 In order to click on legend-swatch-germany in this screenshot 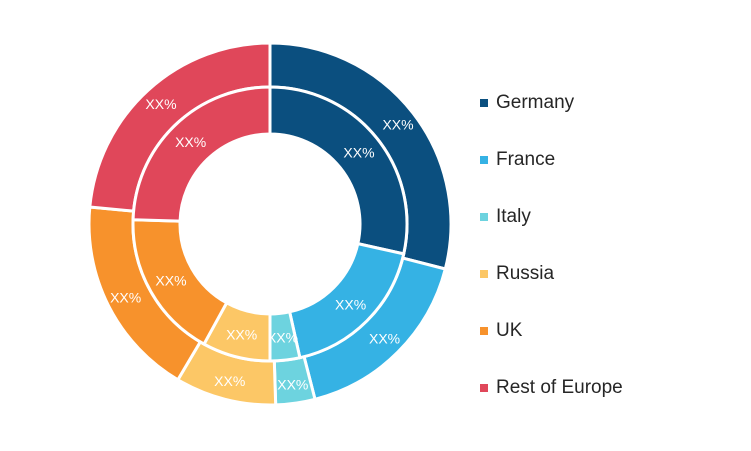, I will do `click(484, 102)`.